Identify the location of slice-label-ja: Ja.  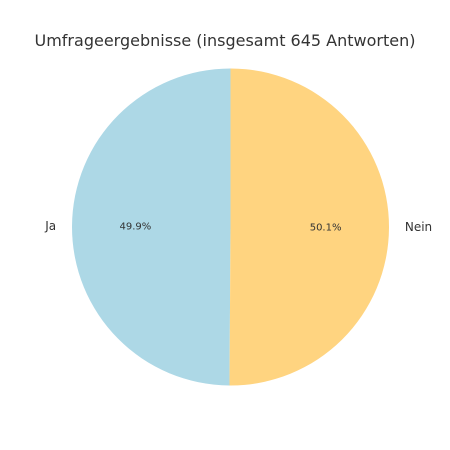
(50, 226).